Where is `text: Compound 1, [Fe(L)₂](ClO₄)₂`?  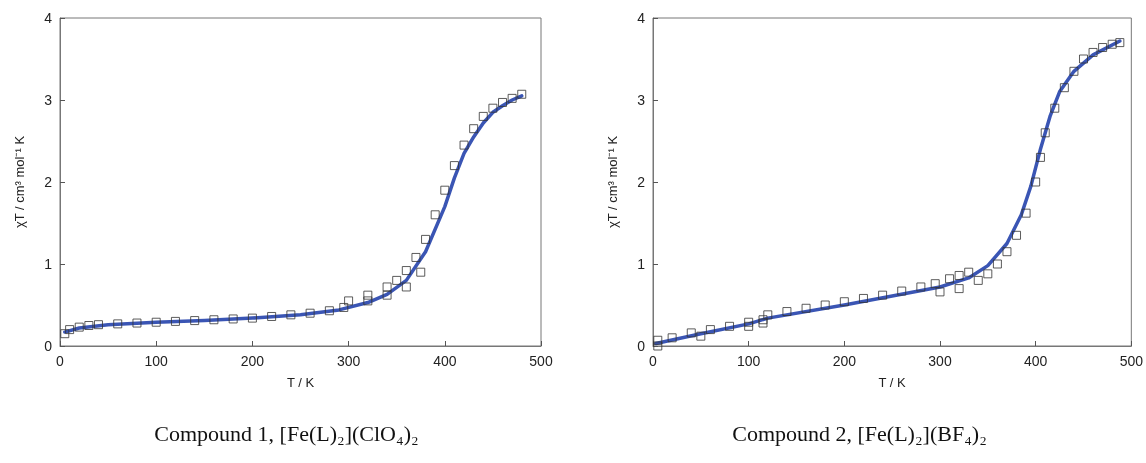
text: Compound 1, [Fe(L)₂](ClO₄)₂ is located at coordinates (286, 433).